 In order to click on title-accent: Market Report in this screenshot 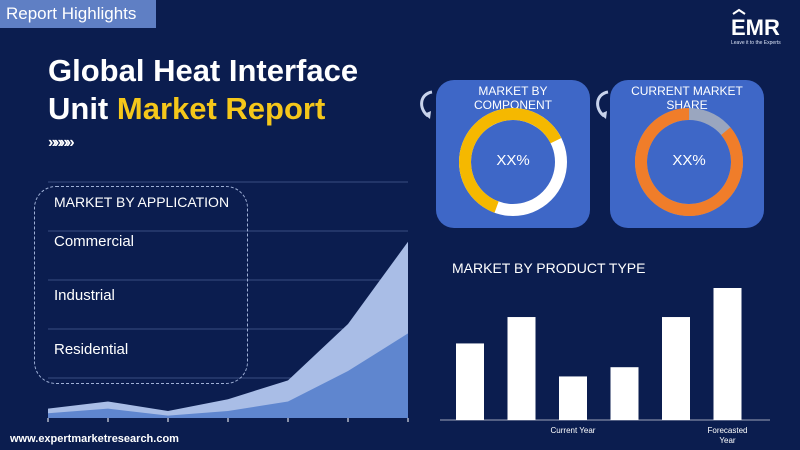, I will do `click(221, 108)`.